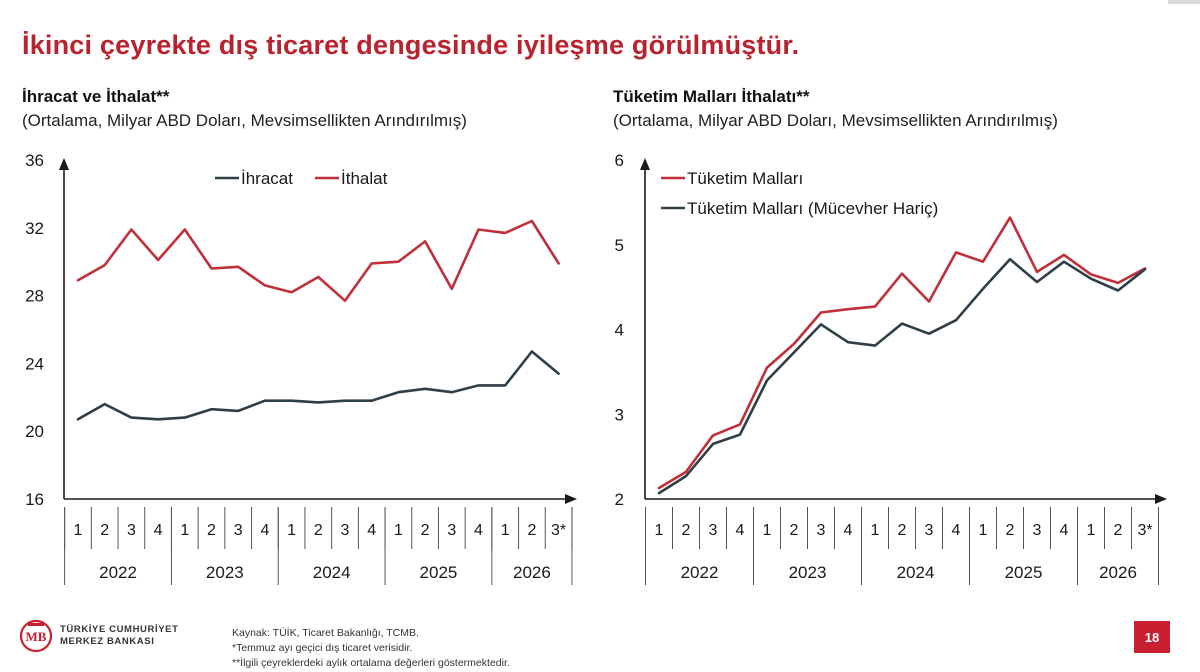 The image size is (1200, 672). What do you see at coordinates (619, 414) in the screenshot?
I see `right-y-tick-label: 3` at bounding box center [619, 414].